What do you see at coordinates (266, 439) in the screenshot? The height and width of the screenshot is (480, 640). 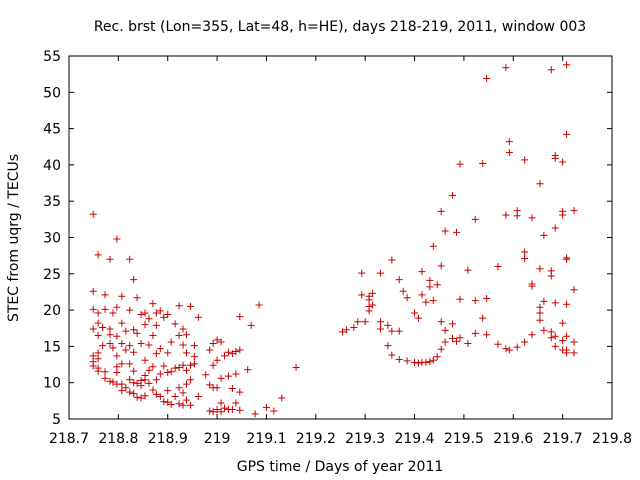 I see `x-tick-label: 219.1` at bounding box center [266, 439].